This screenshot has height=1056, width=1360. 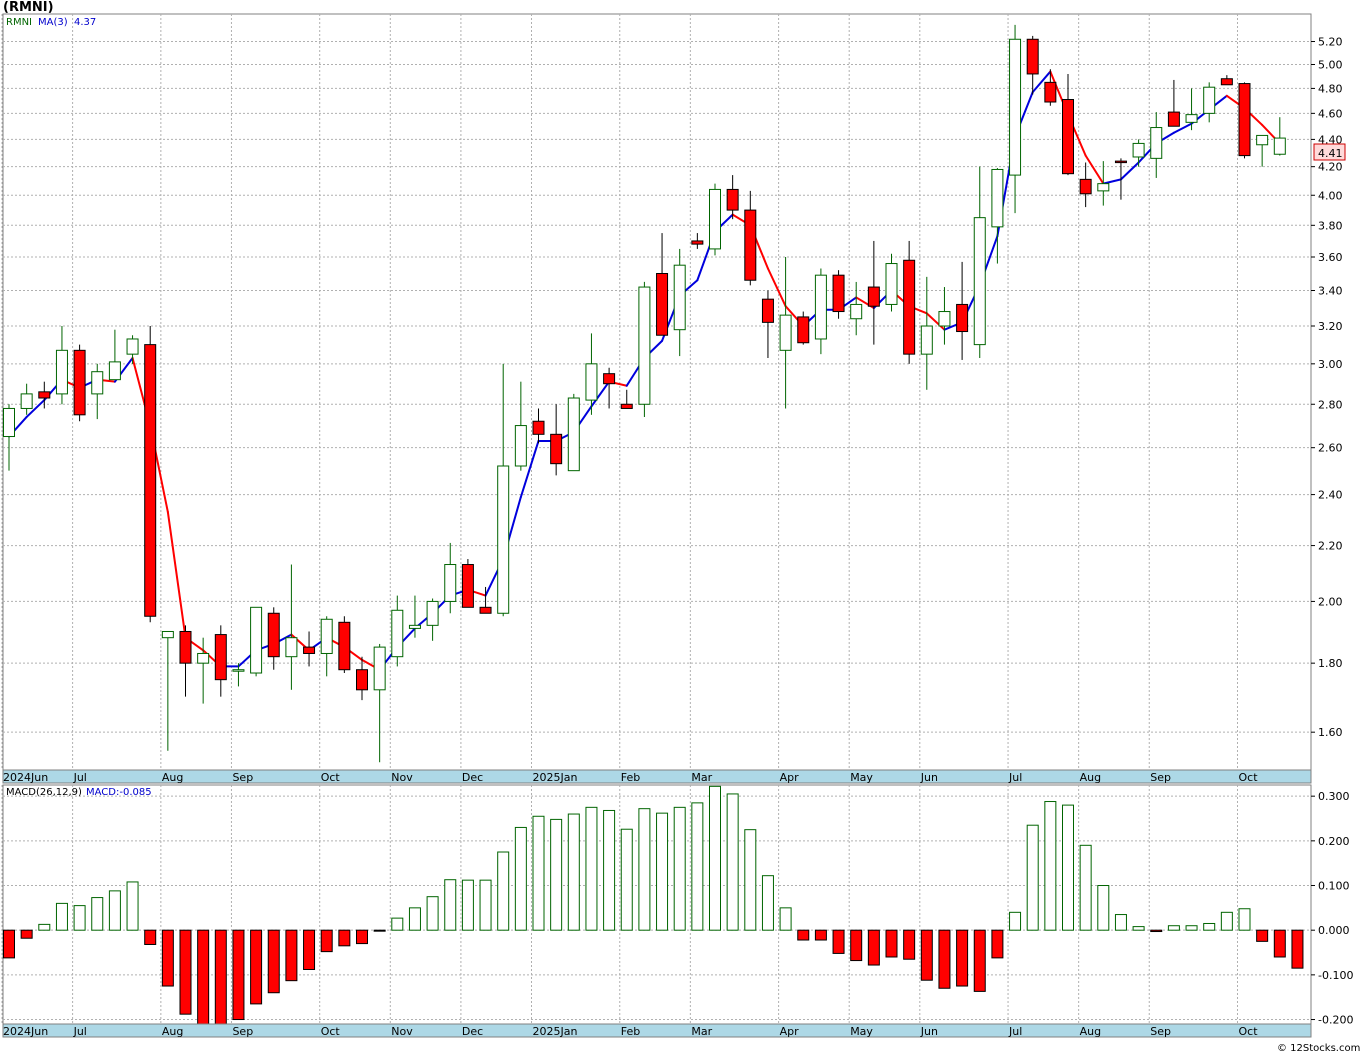 What do you see at coordinates (1330, 257) in the screenshot?
I see `price-ytick-label: 3.60` at bounding box center [1330, 257].